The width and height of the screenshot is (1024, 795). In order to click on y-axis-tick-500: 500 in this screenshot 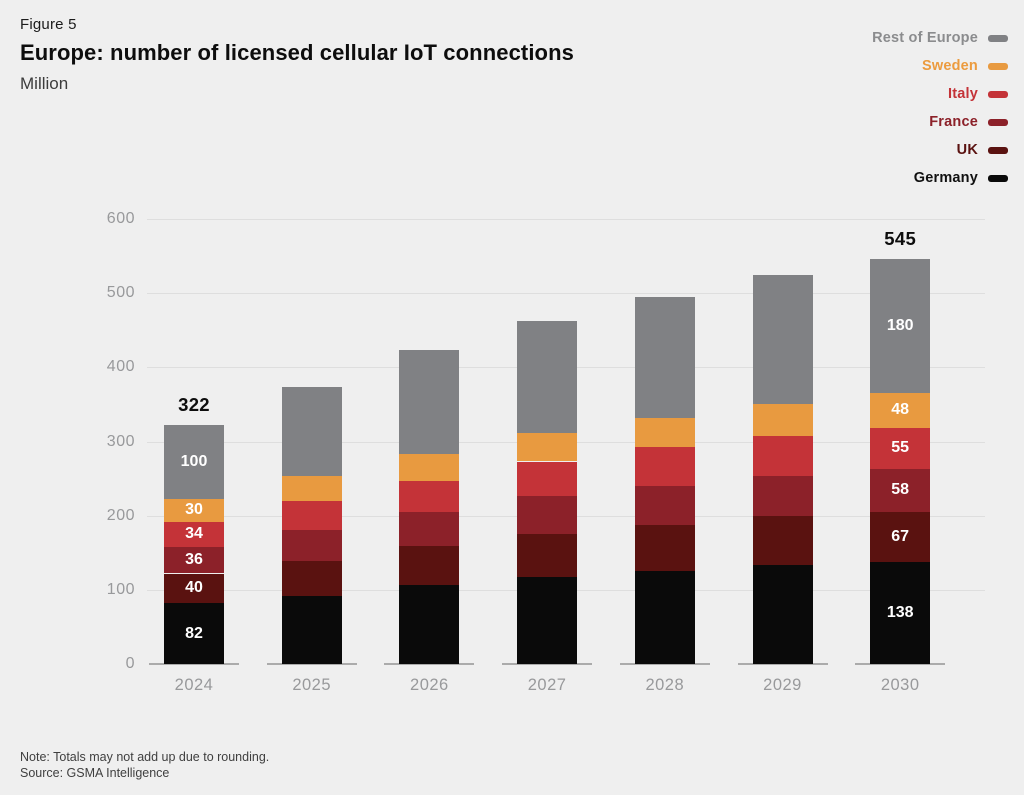, I will do `click(120, 293)`.